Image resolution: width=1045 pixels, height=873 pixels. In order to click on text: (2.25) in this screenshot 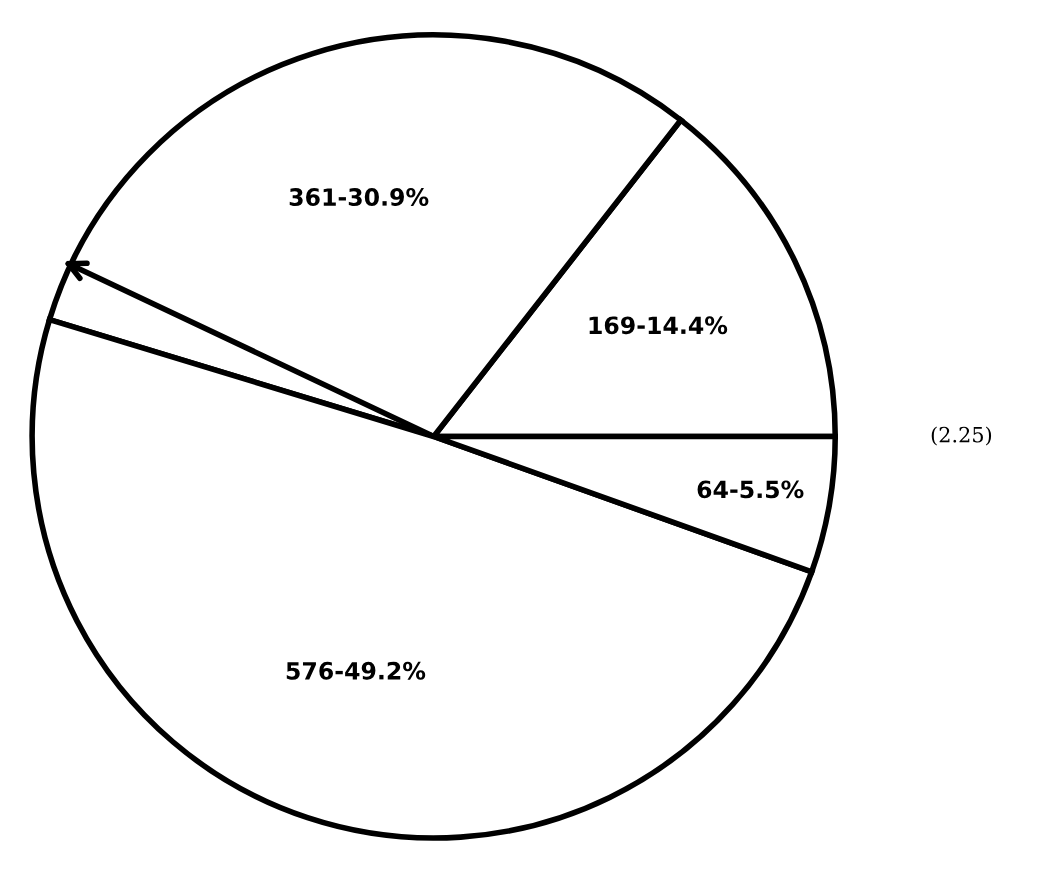, I will do `click(961, 436)`.